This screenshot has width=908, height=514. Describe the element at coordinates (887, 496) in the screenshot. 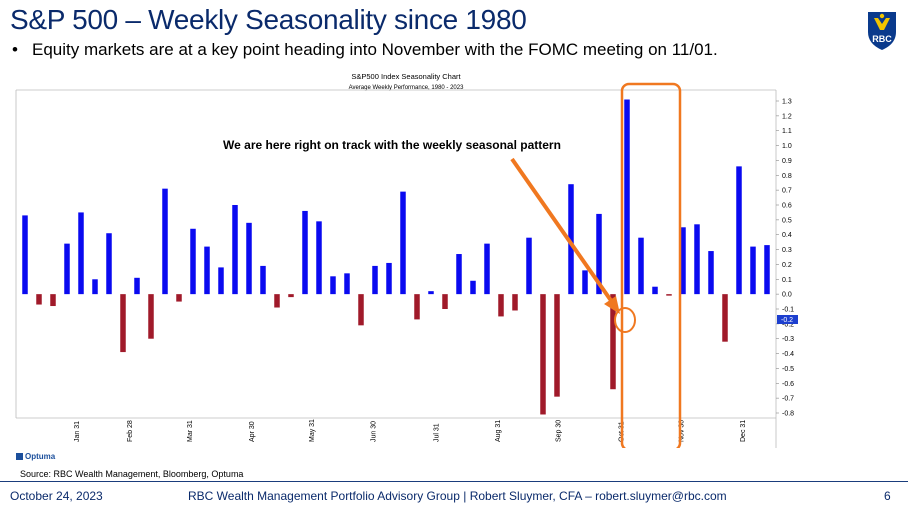

I see `page-number: 6` at that location.